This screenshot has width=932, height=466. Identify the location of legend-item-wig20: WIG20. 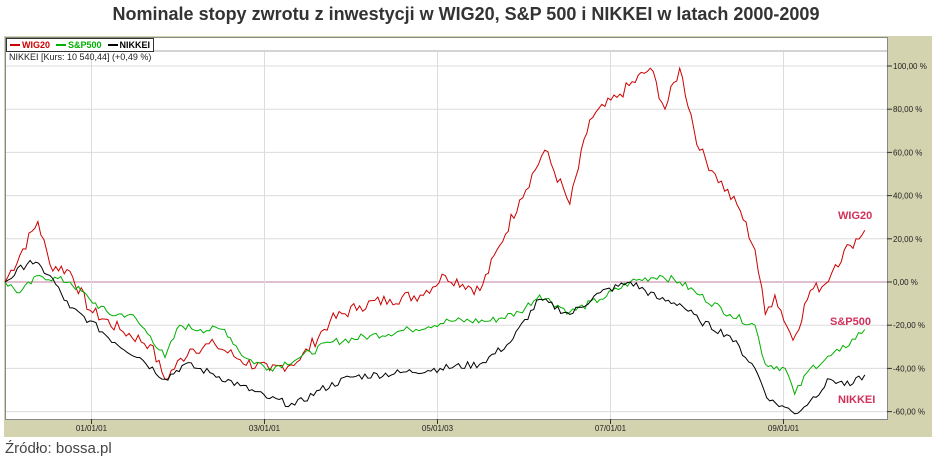
(30, 45).